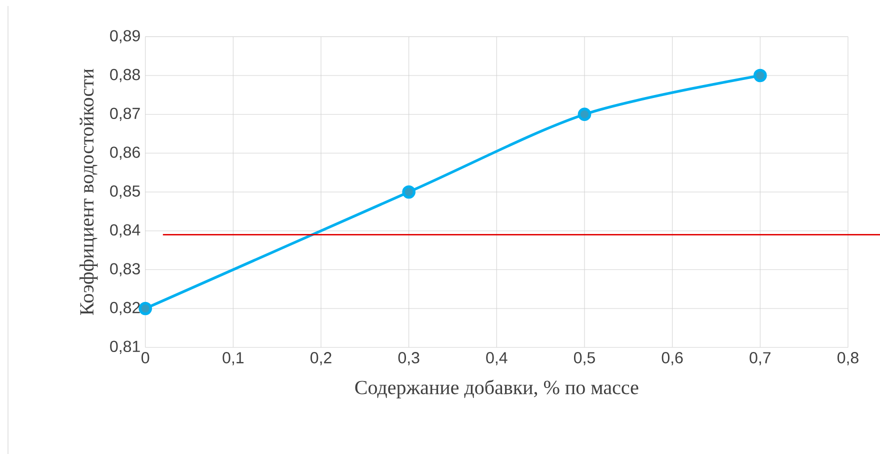 Image resolution: width=880 pixels, height=454 pixels. I want to click on x-tick-label: 0,7, so click(760, 359).